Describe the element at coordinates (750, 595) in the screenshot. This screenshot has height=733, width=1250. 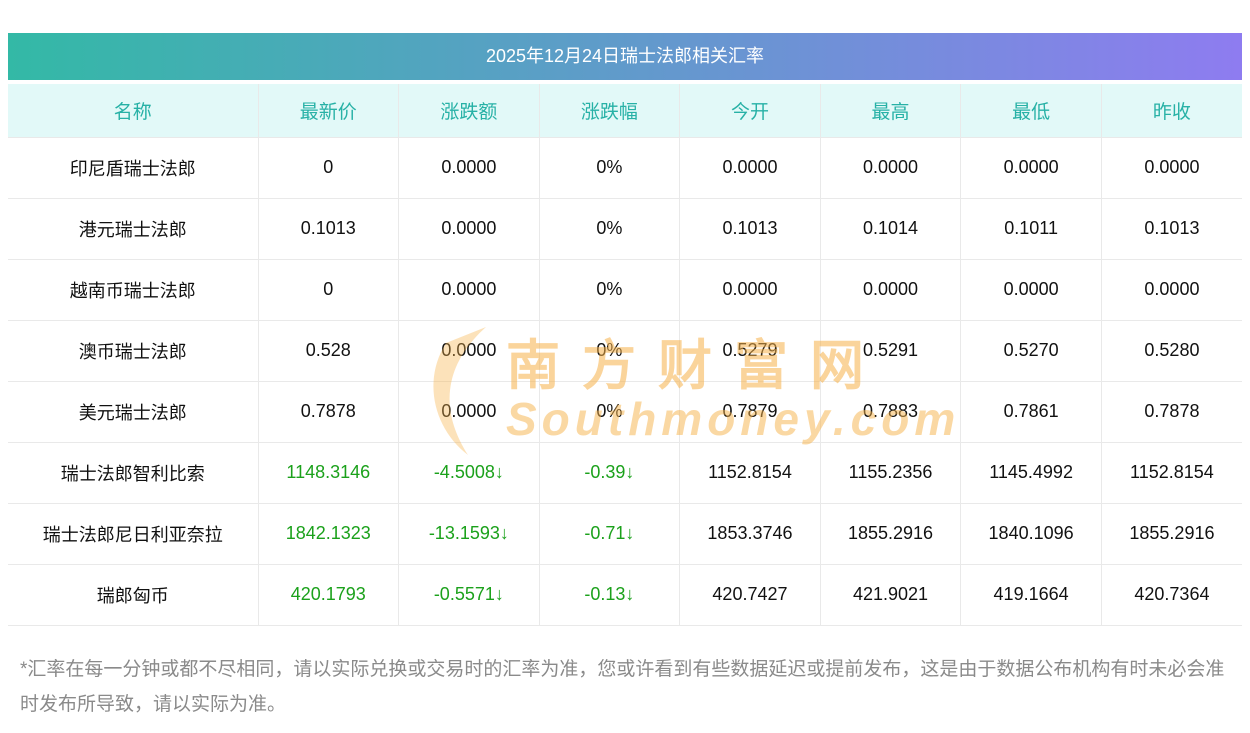
I see `cell-open: 420.7427` at that location.